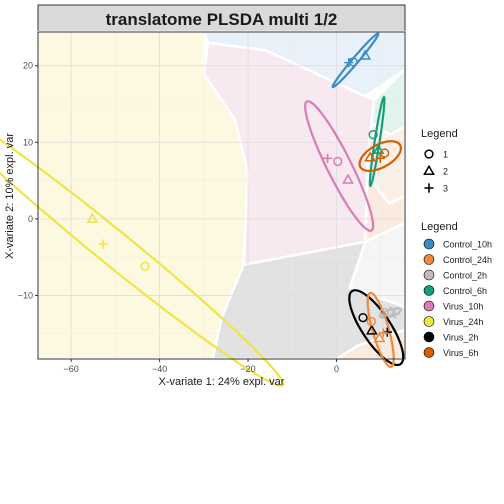 This screenshot has width=504, height=504. What do you see at coordinates (365, 54) in the screenshot?
I see `point-control-10h-triangle` at bounding box center [365, 54].